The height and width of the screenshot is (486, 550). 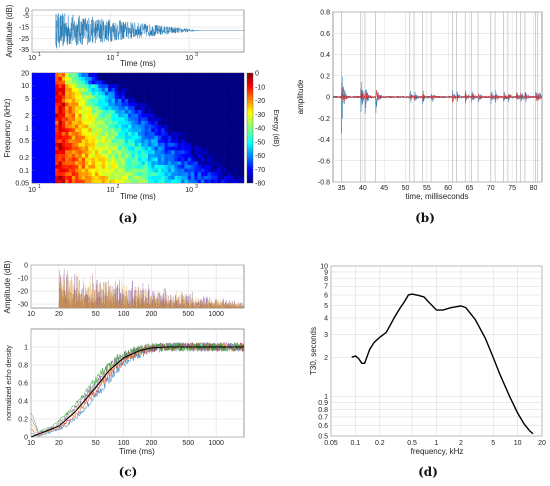 I want to click on panel-c-amplitude-ylabel: Amplitude (dB), so click(x=7, y=286).